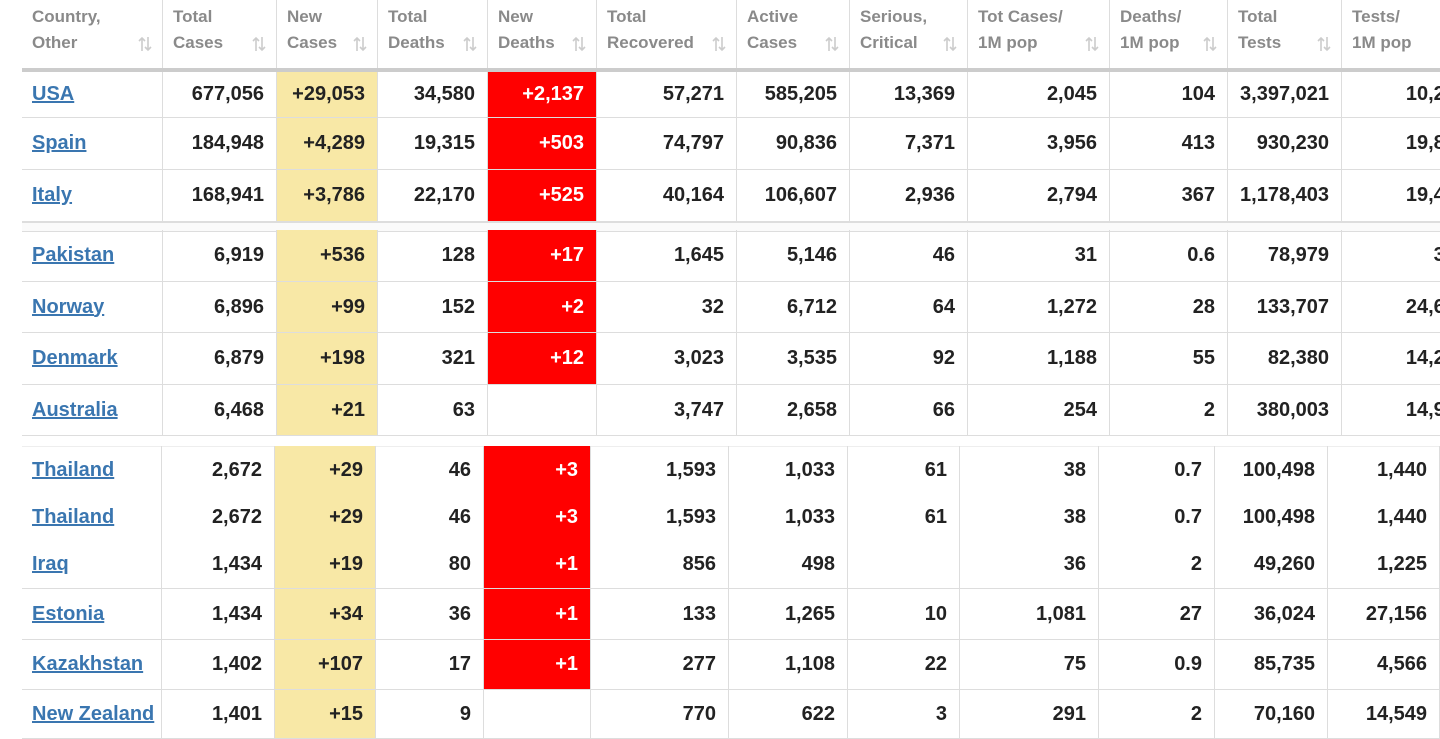  I want to click on country-link: Pakistan, so click(73, 255).